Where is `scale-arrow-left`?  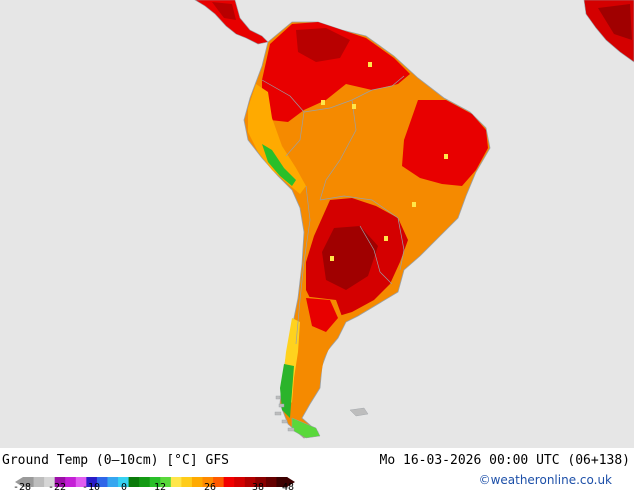 scale-arrow-left is located at coordinates (19, 482).